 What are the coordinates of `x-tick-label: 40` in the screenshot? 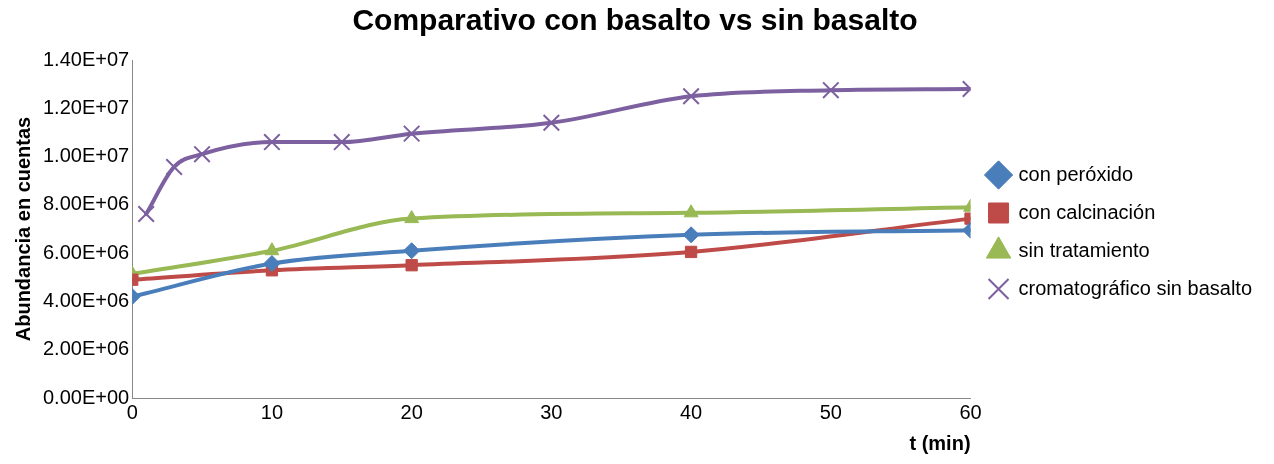 It's located at (691, 411).